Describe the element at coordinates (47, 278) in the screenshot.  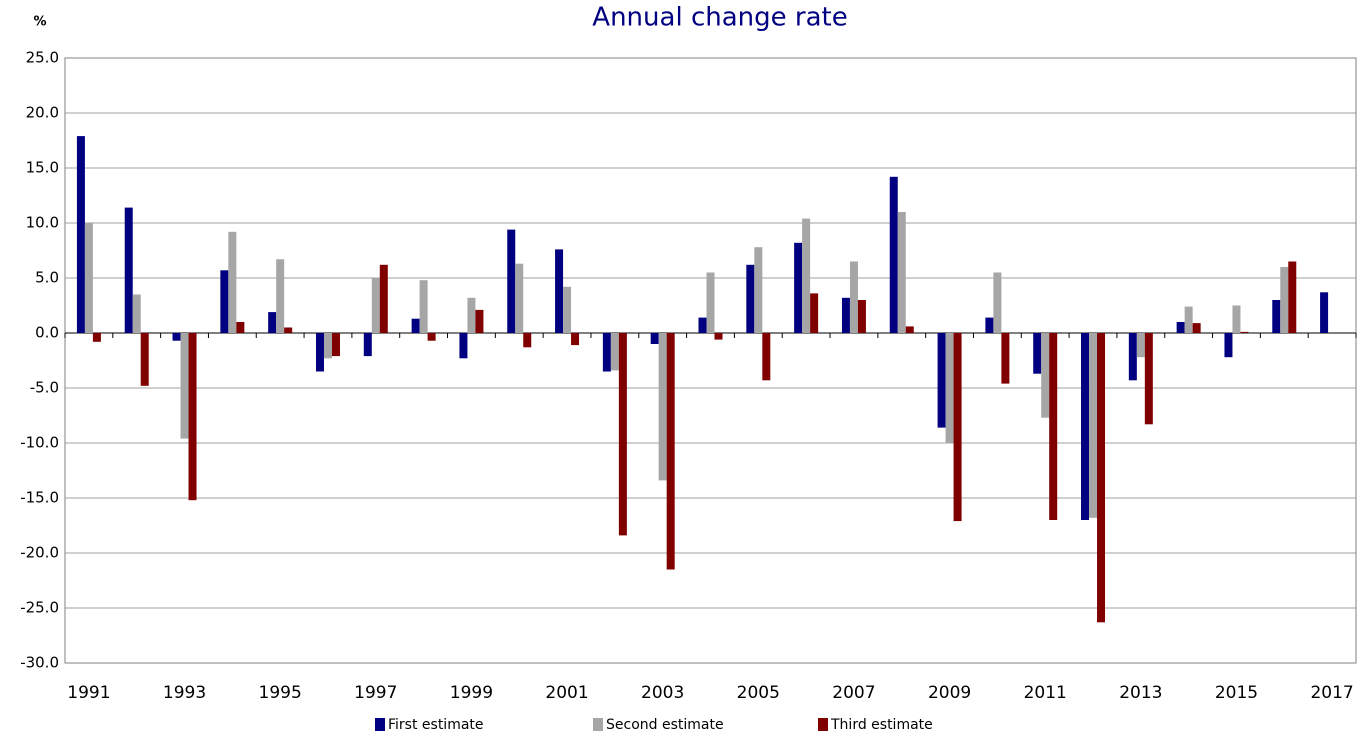
I see `y-tick-label: 5.0` at that location.